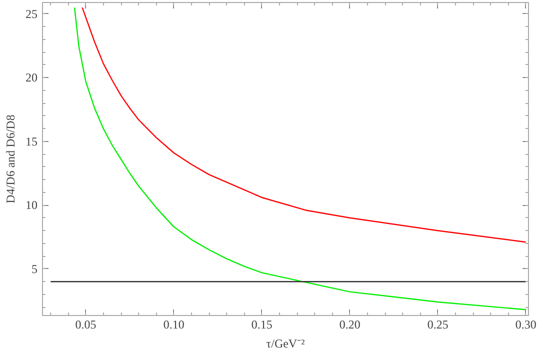  I want to click on y-tick-label: 25, so click(32, 13).